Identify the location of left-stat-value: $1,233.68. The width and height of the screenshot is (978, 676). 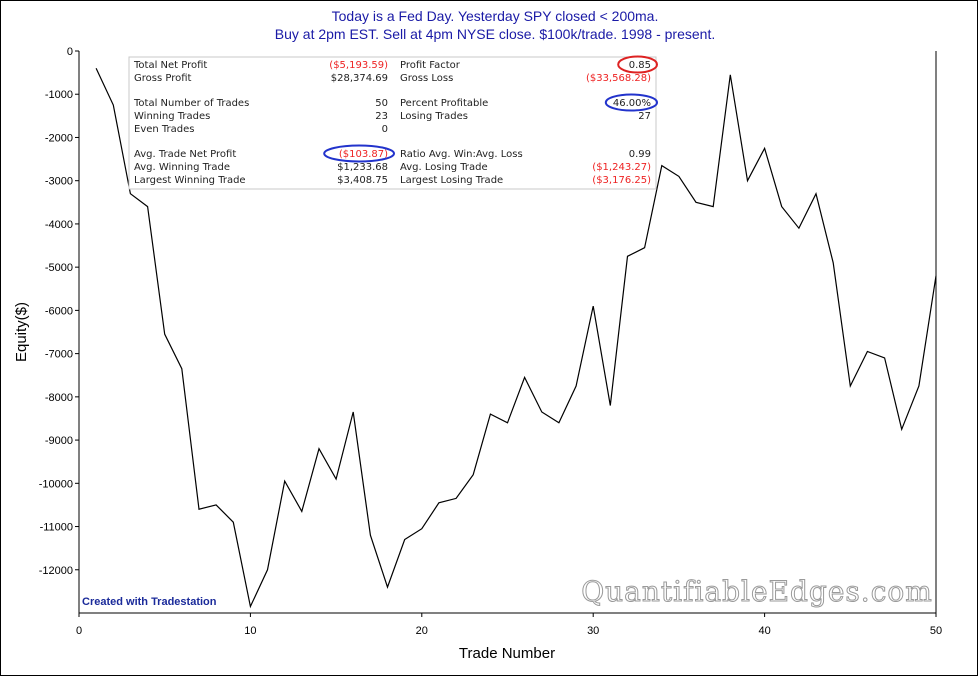
(362, 167).